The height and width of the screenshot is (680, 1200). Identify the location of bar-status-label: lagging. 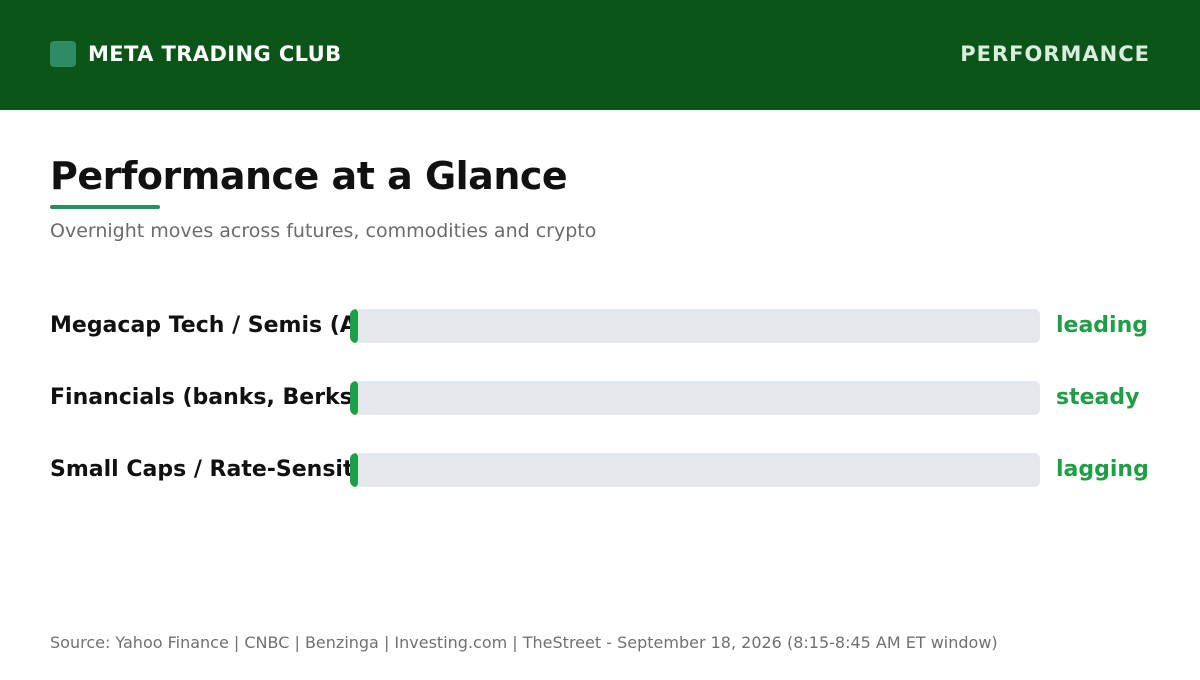
(1102, 469).